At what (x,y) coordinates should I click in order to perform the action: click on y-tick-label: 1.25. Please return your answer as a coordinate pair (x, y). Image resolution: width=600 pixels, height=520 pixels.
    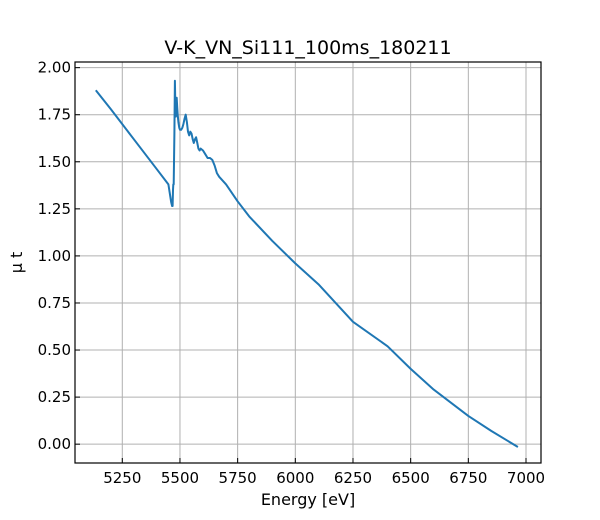
    Looking at the image, I should click on (54, 209).